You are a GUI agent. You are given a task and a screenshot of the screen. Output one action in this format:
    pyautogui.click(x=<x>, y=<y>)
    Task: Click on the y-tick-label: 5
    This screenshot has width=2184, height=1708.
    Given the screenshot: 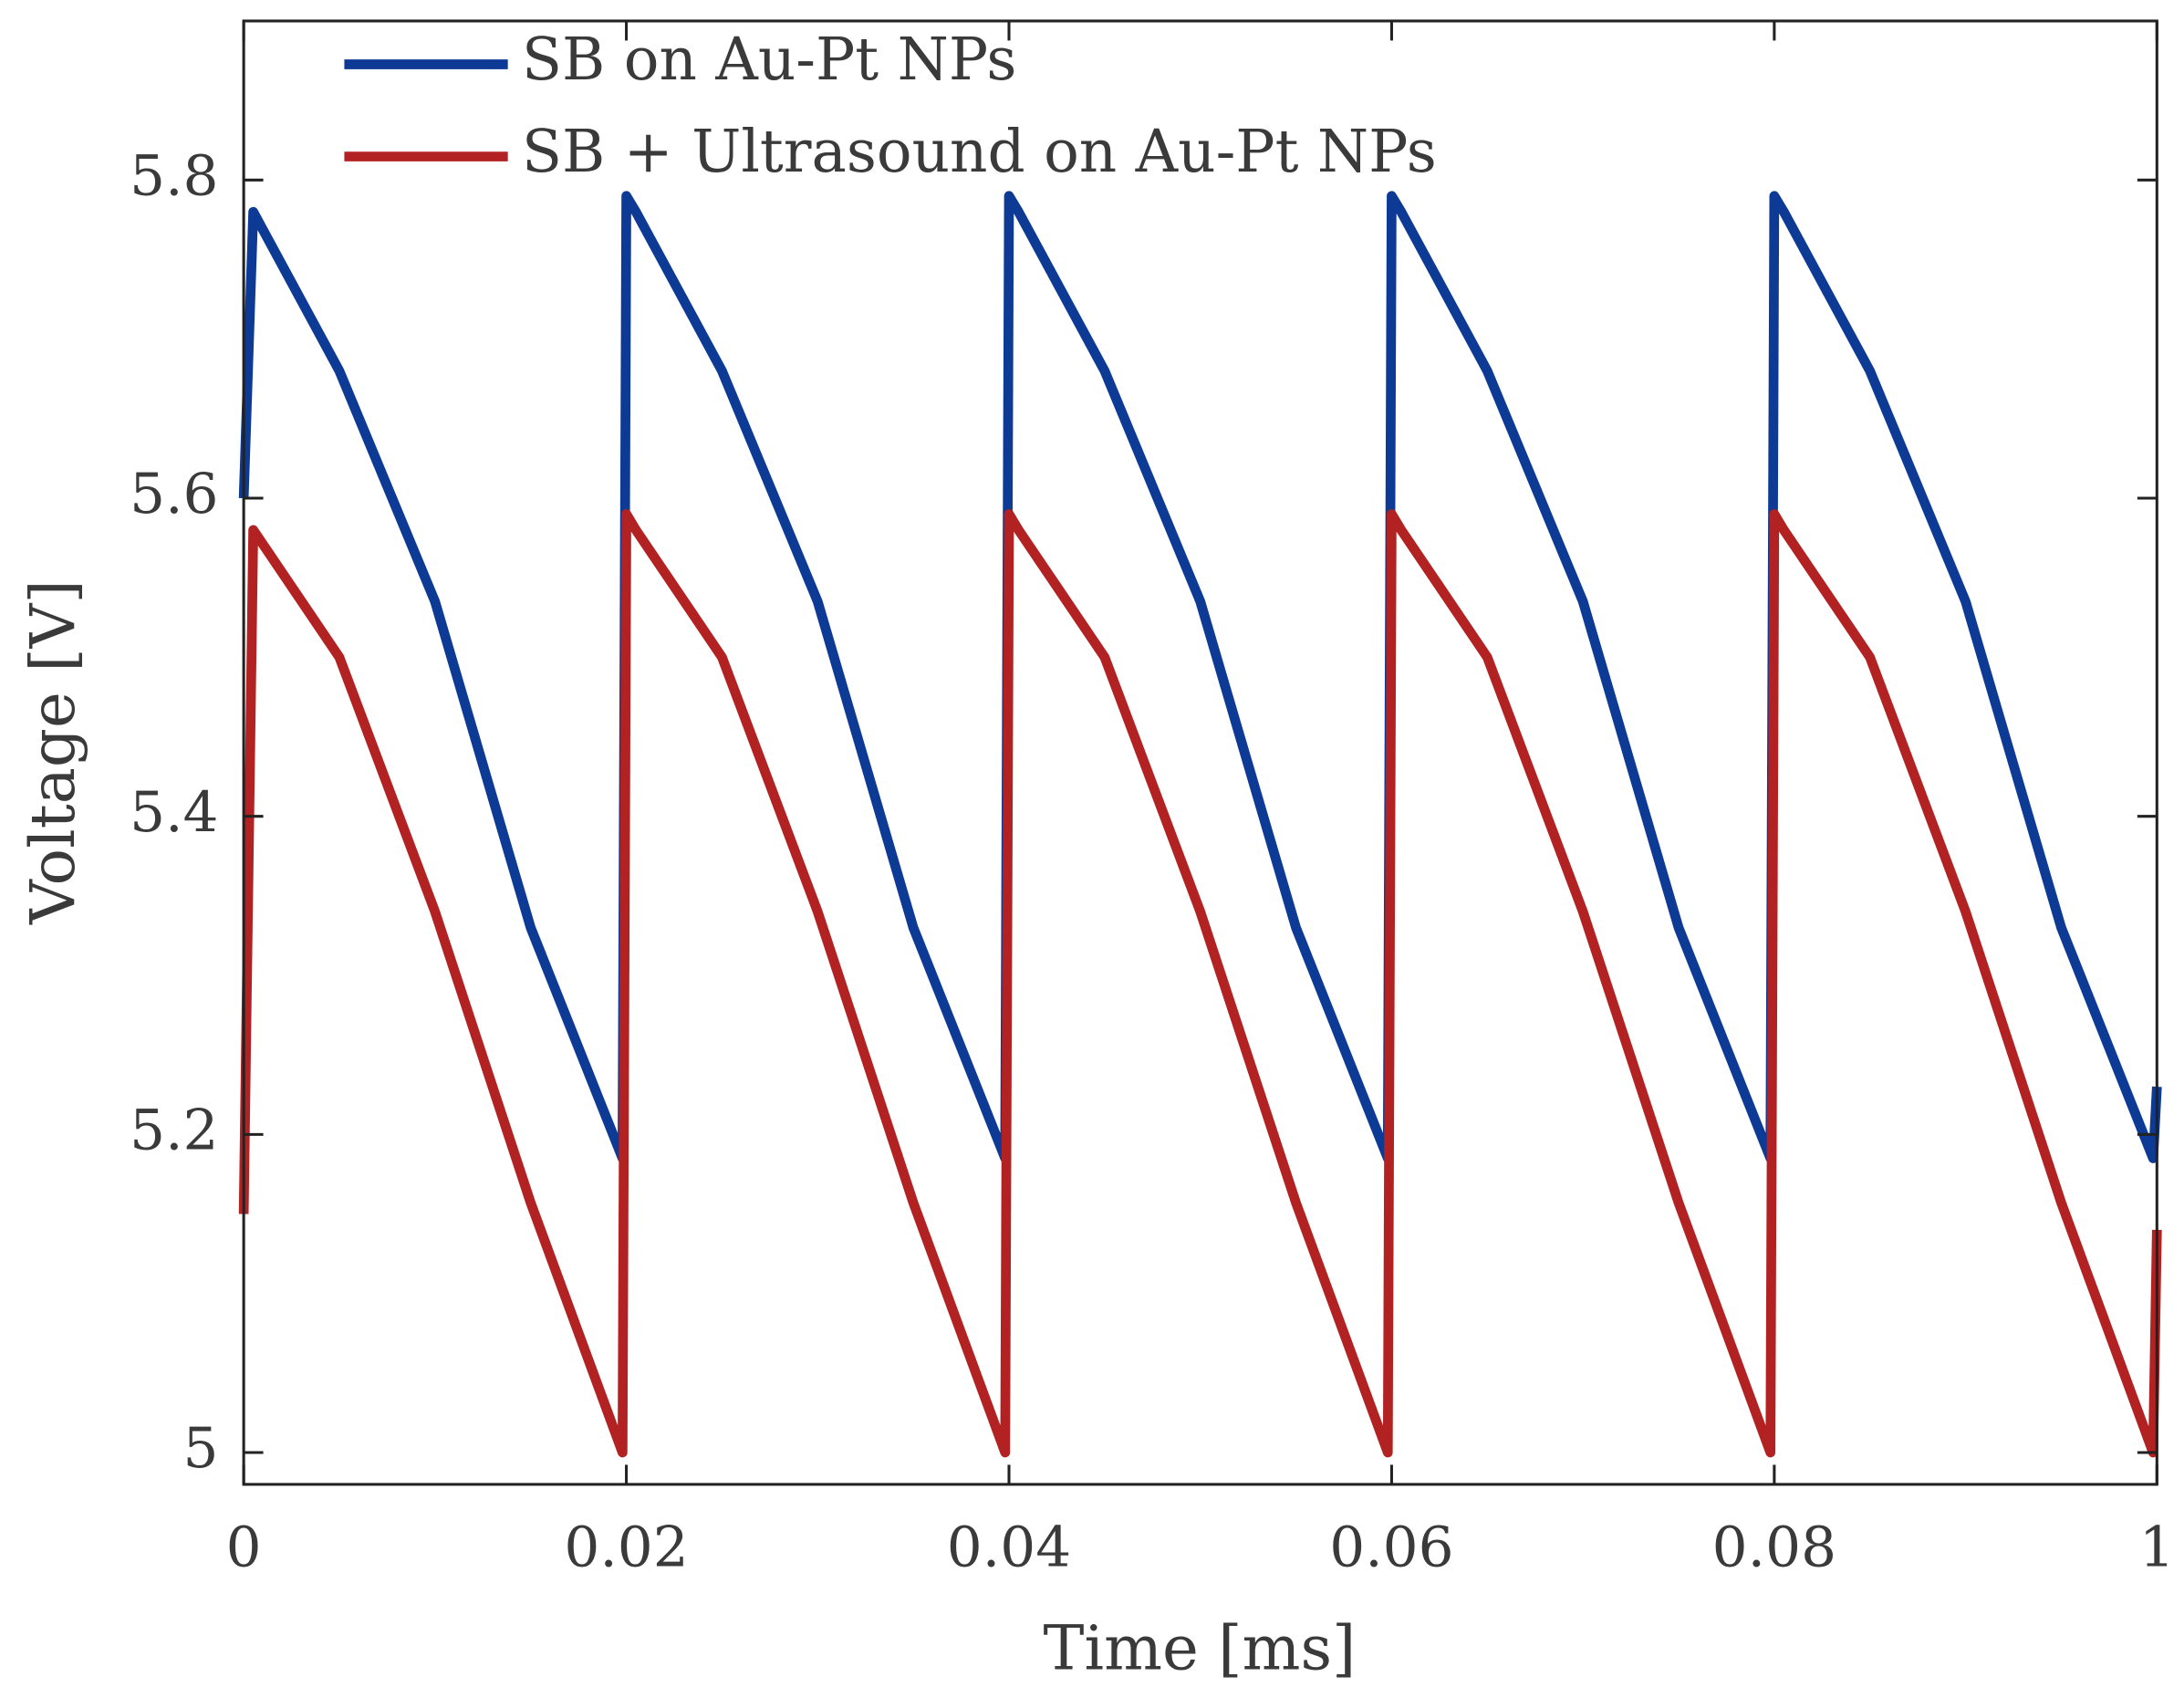 What is the action you would take?
    pyautogui.click(x=201, y=1449)
    